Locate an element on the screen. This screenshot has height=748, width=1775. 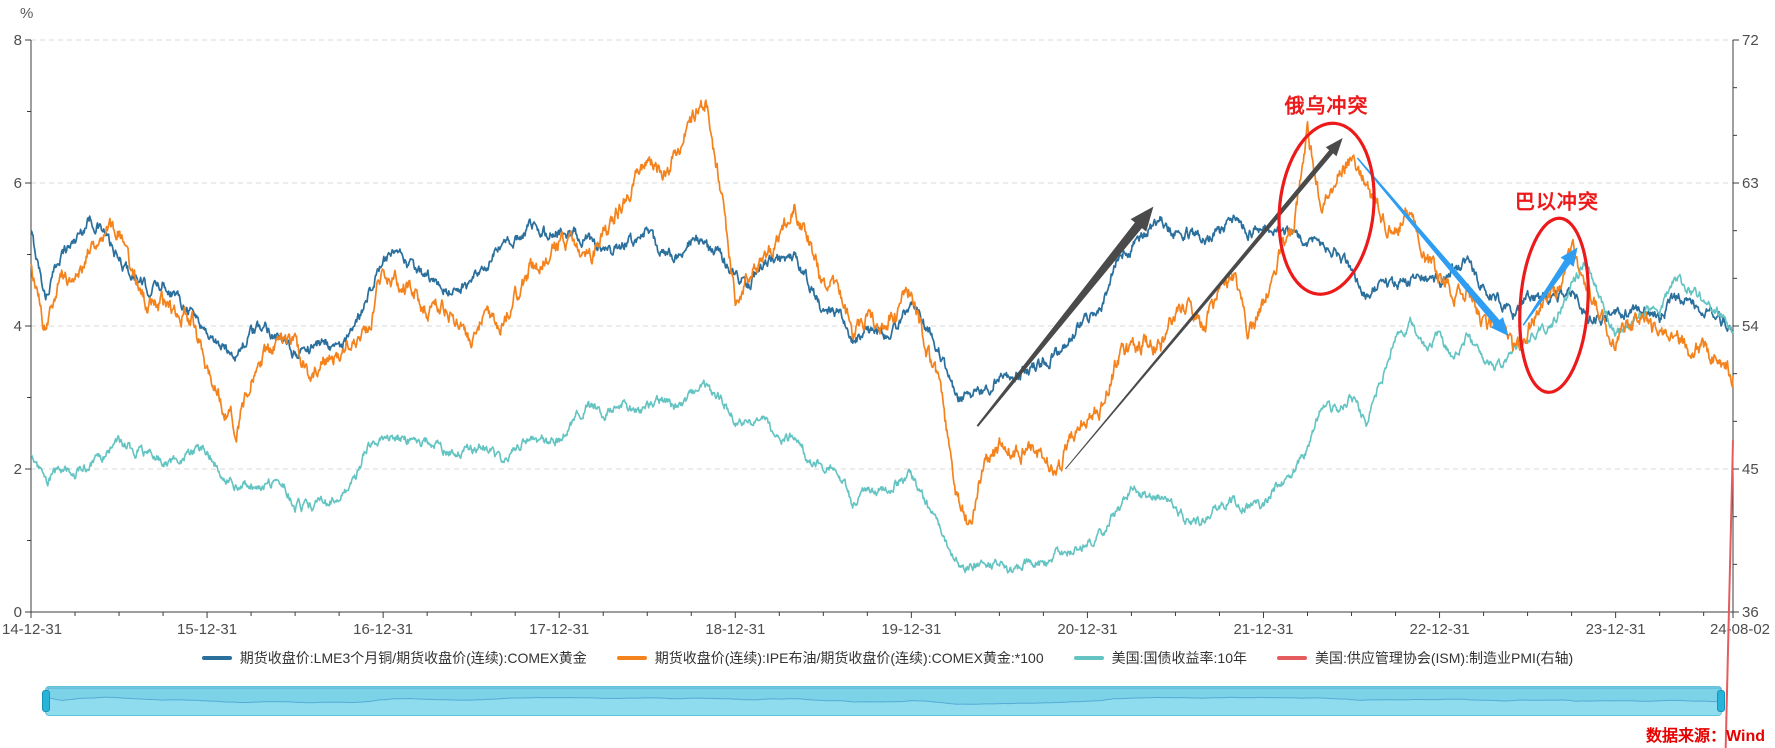
legend-marker-blue is located at coordinates (216, 658).